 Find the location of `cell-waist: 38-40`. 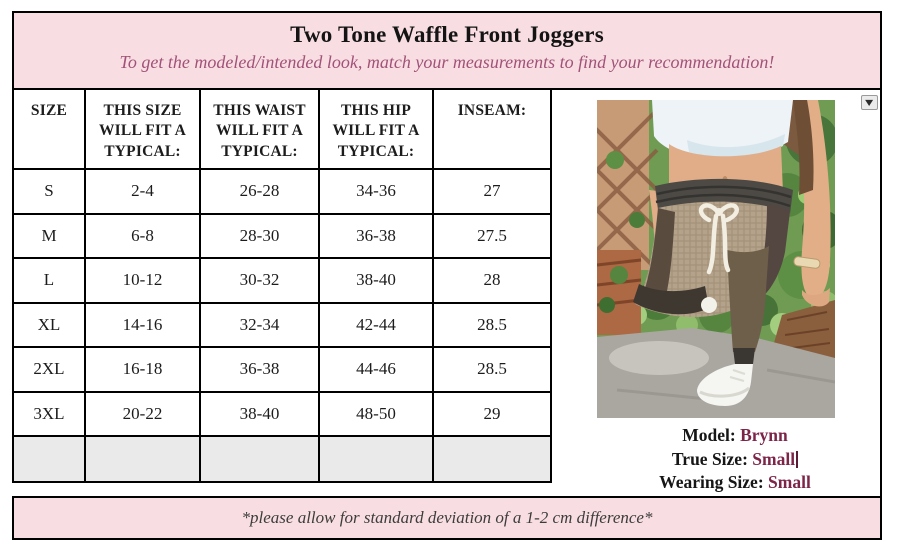

cell-waist: 38-40 is located at coordinates (259, 413).